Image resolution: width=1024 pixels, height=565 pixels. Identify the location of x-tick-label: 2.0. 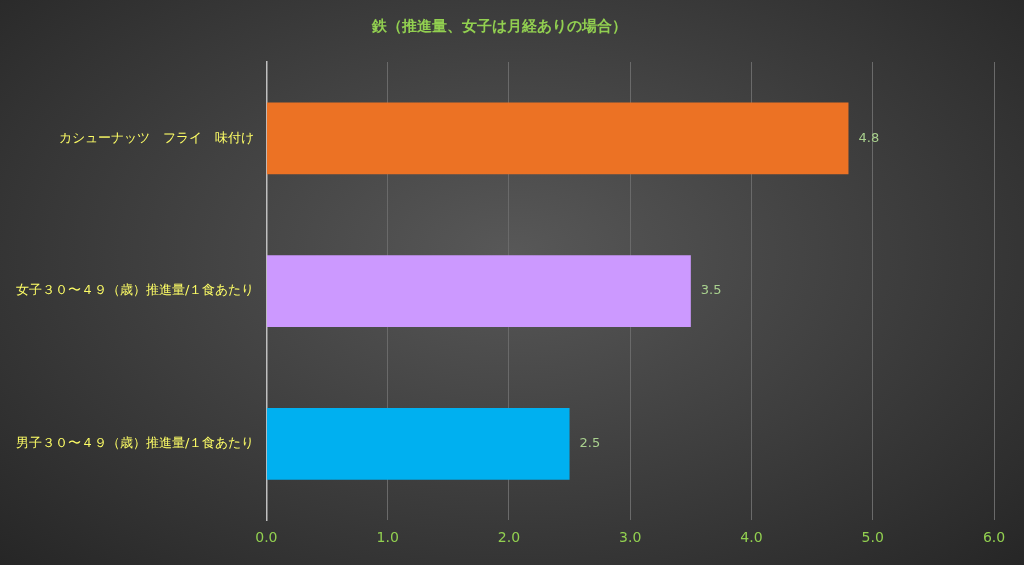
(509, 537).